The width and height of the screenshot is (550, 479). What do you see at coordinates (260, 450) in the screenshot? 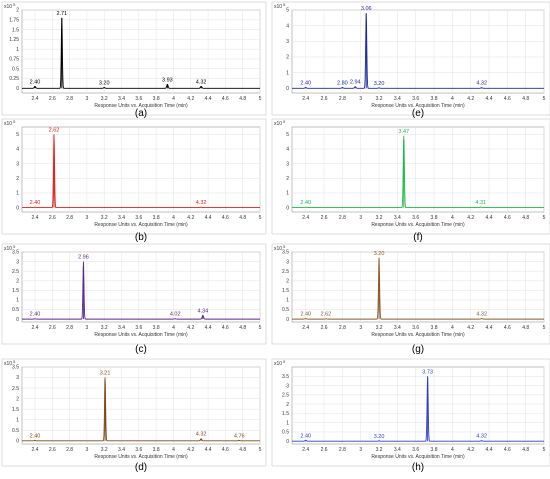
I see `x-tick-label: 5` at bounding box center [260, 450].